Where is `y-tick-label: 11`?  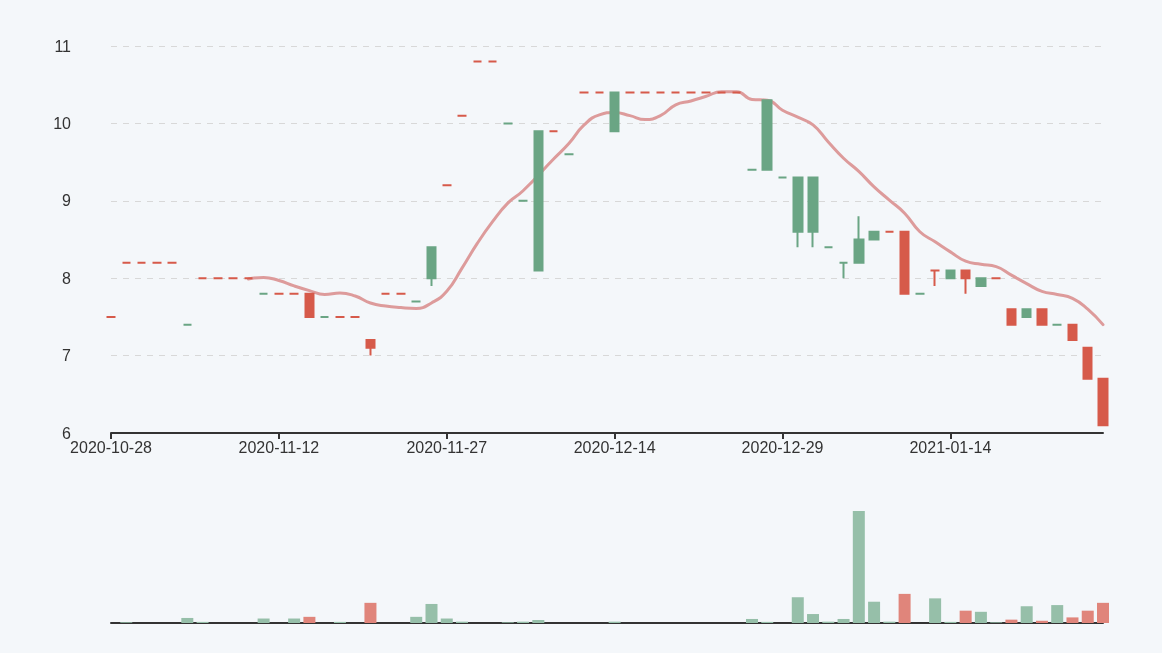 y-tick-label: 11 is located at coordinates (63, 46).